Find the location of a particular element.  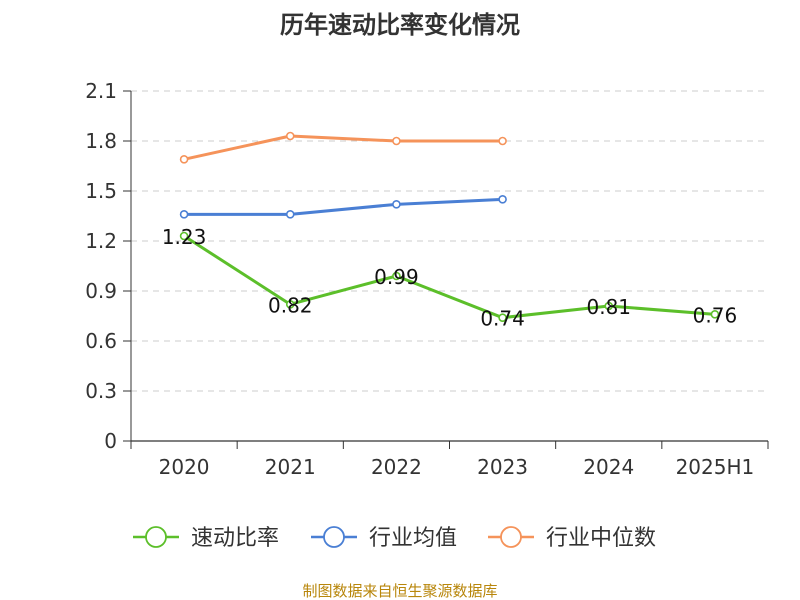

data-label-5: 0.76 is located at coordinates (715, 315).